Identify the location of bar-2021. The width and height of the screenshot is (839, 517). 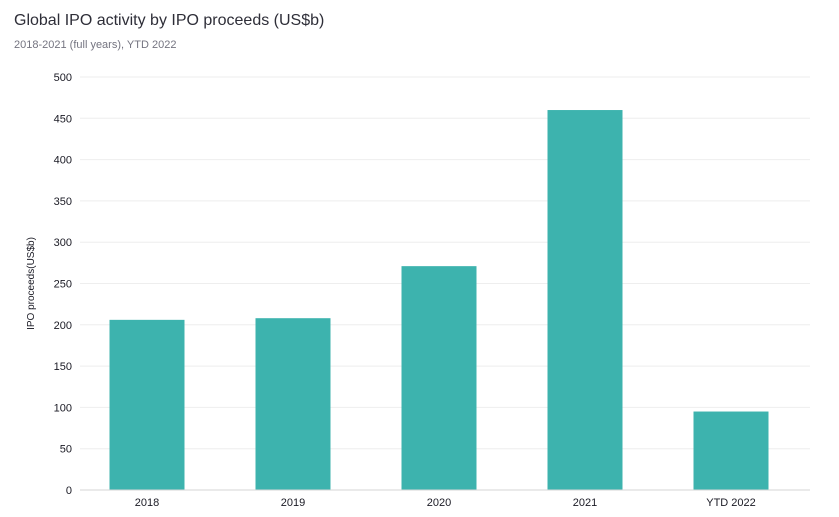
(585, 300).